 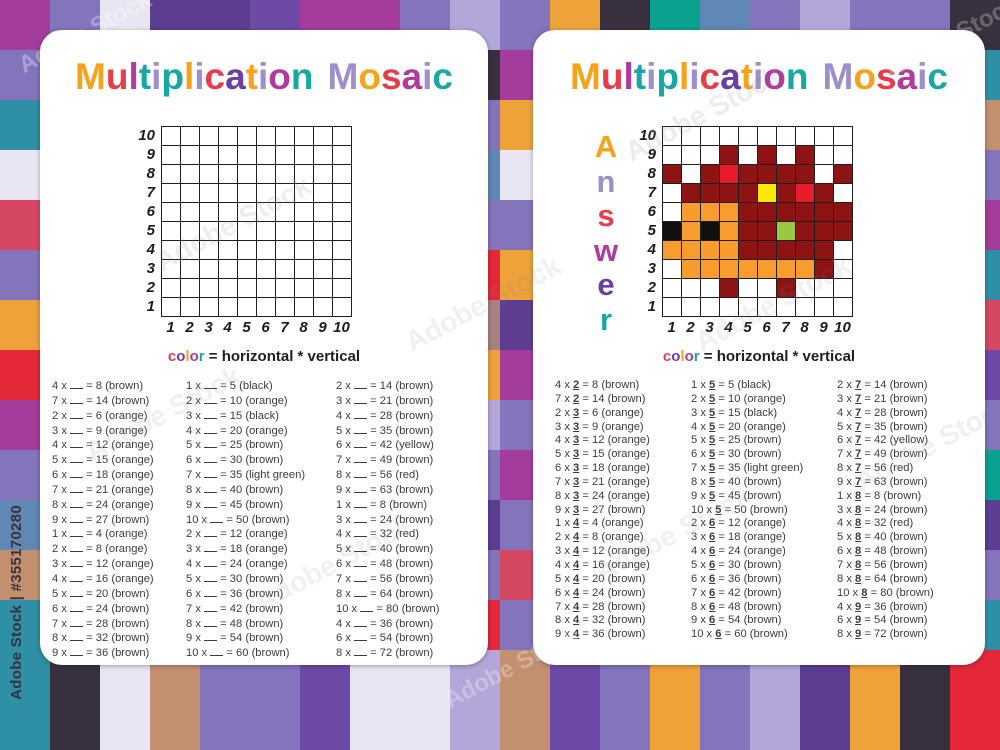 I want to click on problem-rhs: = 80 (brown), so click(x=406, y=608).